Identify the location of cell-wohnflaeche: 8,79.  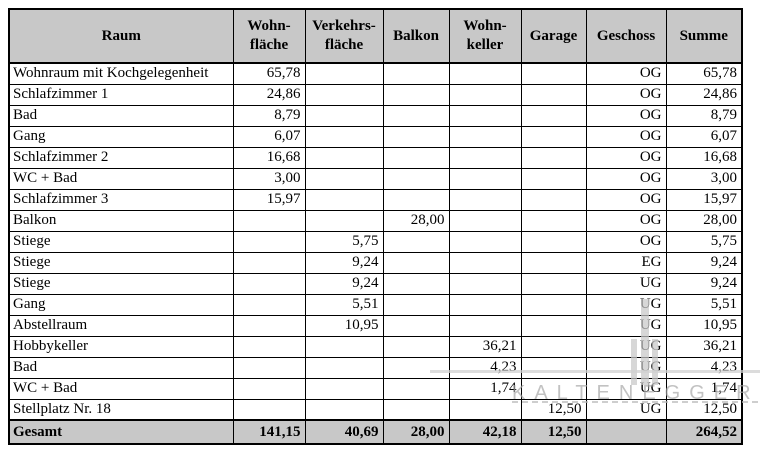
(269, 115).